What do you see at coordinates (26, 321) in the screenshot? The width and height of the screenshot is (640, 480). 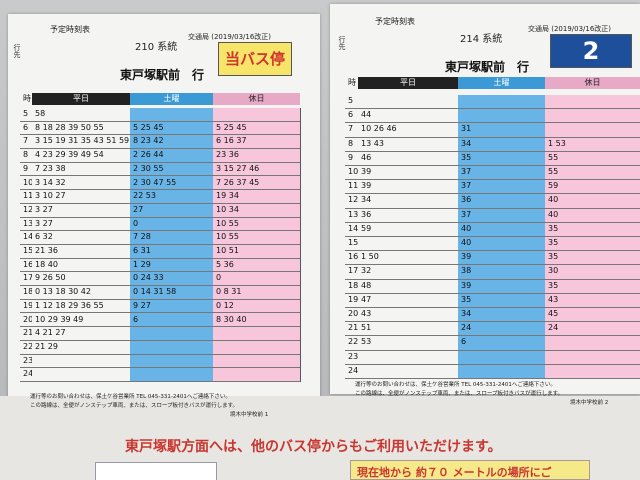 I see `hour-cell: 20` at bounding box center [26, 321].